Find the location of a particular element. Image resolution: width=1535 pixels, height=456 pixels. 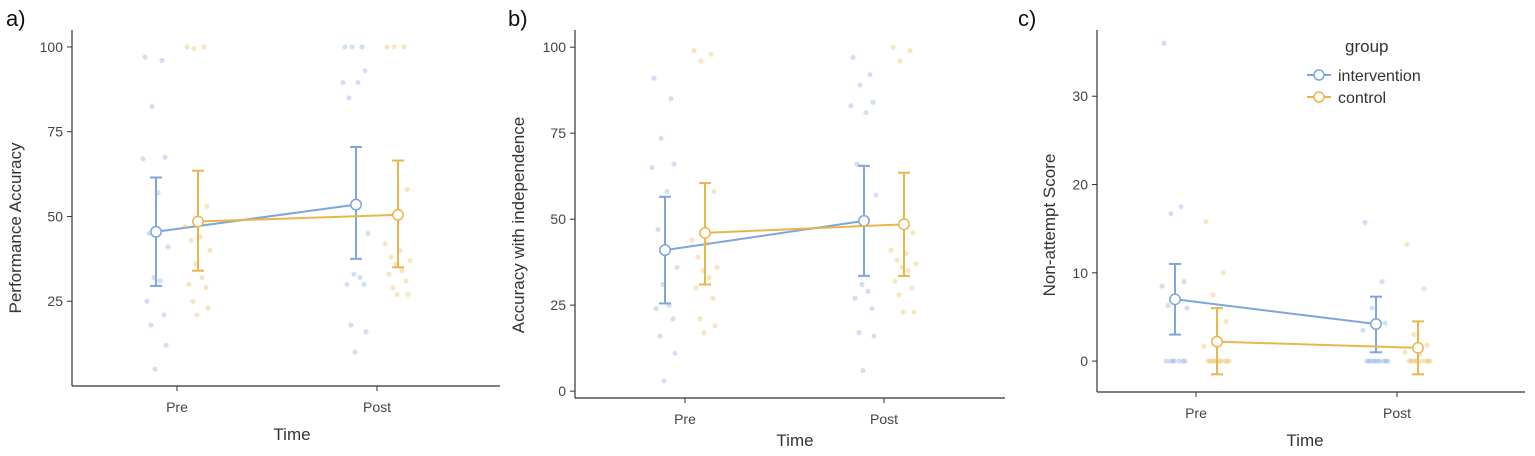

y-tick-label: 25 is located at coordinates (55, 301).